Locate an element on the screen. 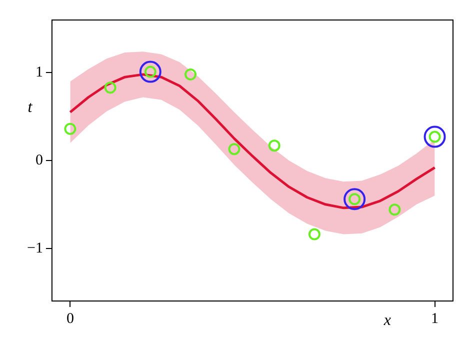 The width and height of the screenshot is (473, 343). x-axis-title: x is located at coordinates (386, 321).